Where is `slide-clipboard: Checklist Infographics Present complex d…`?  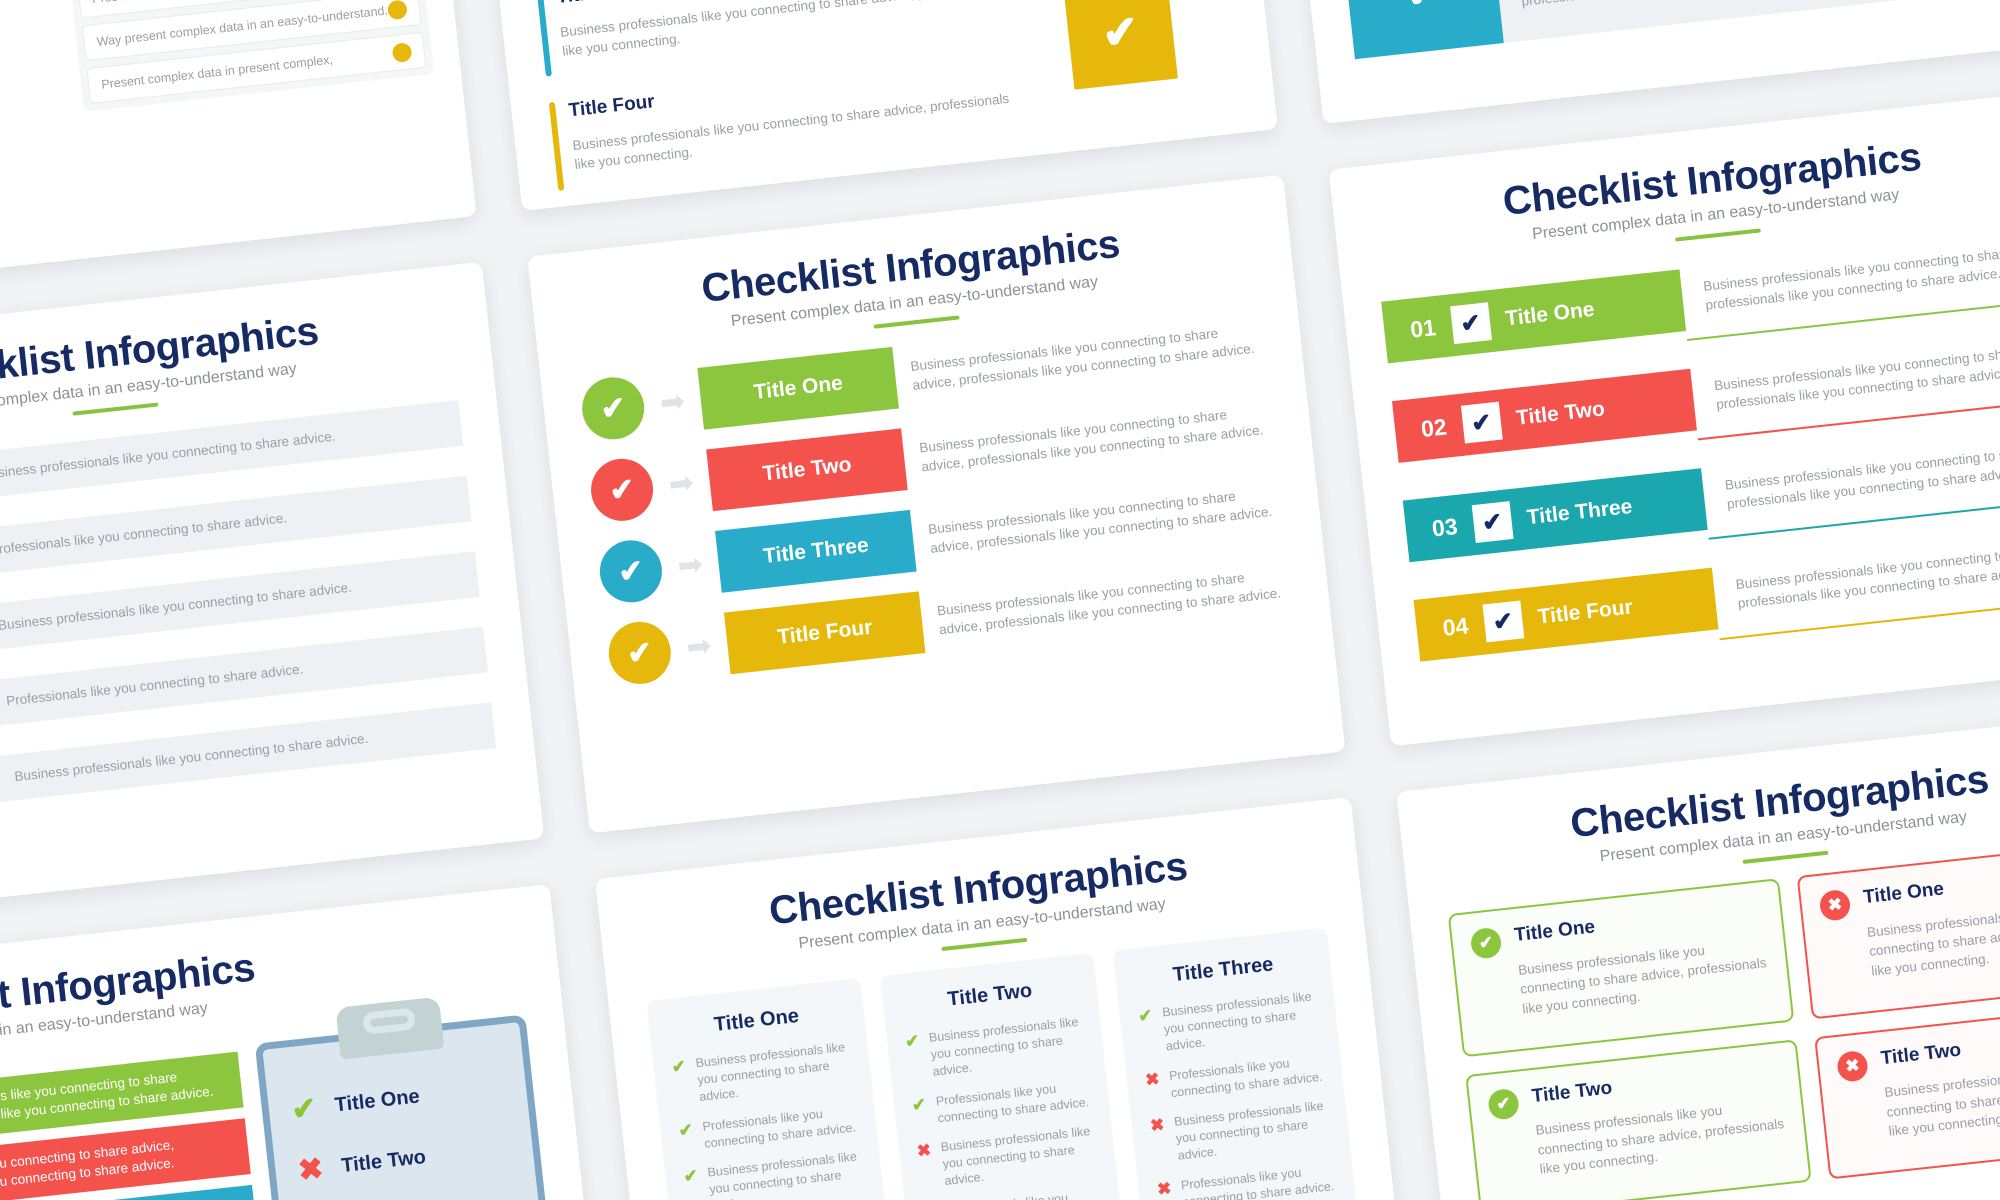
slide-clipboard: Checklist Infographics Present complex d… is located at coordinates (306, 1042).